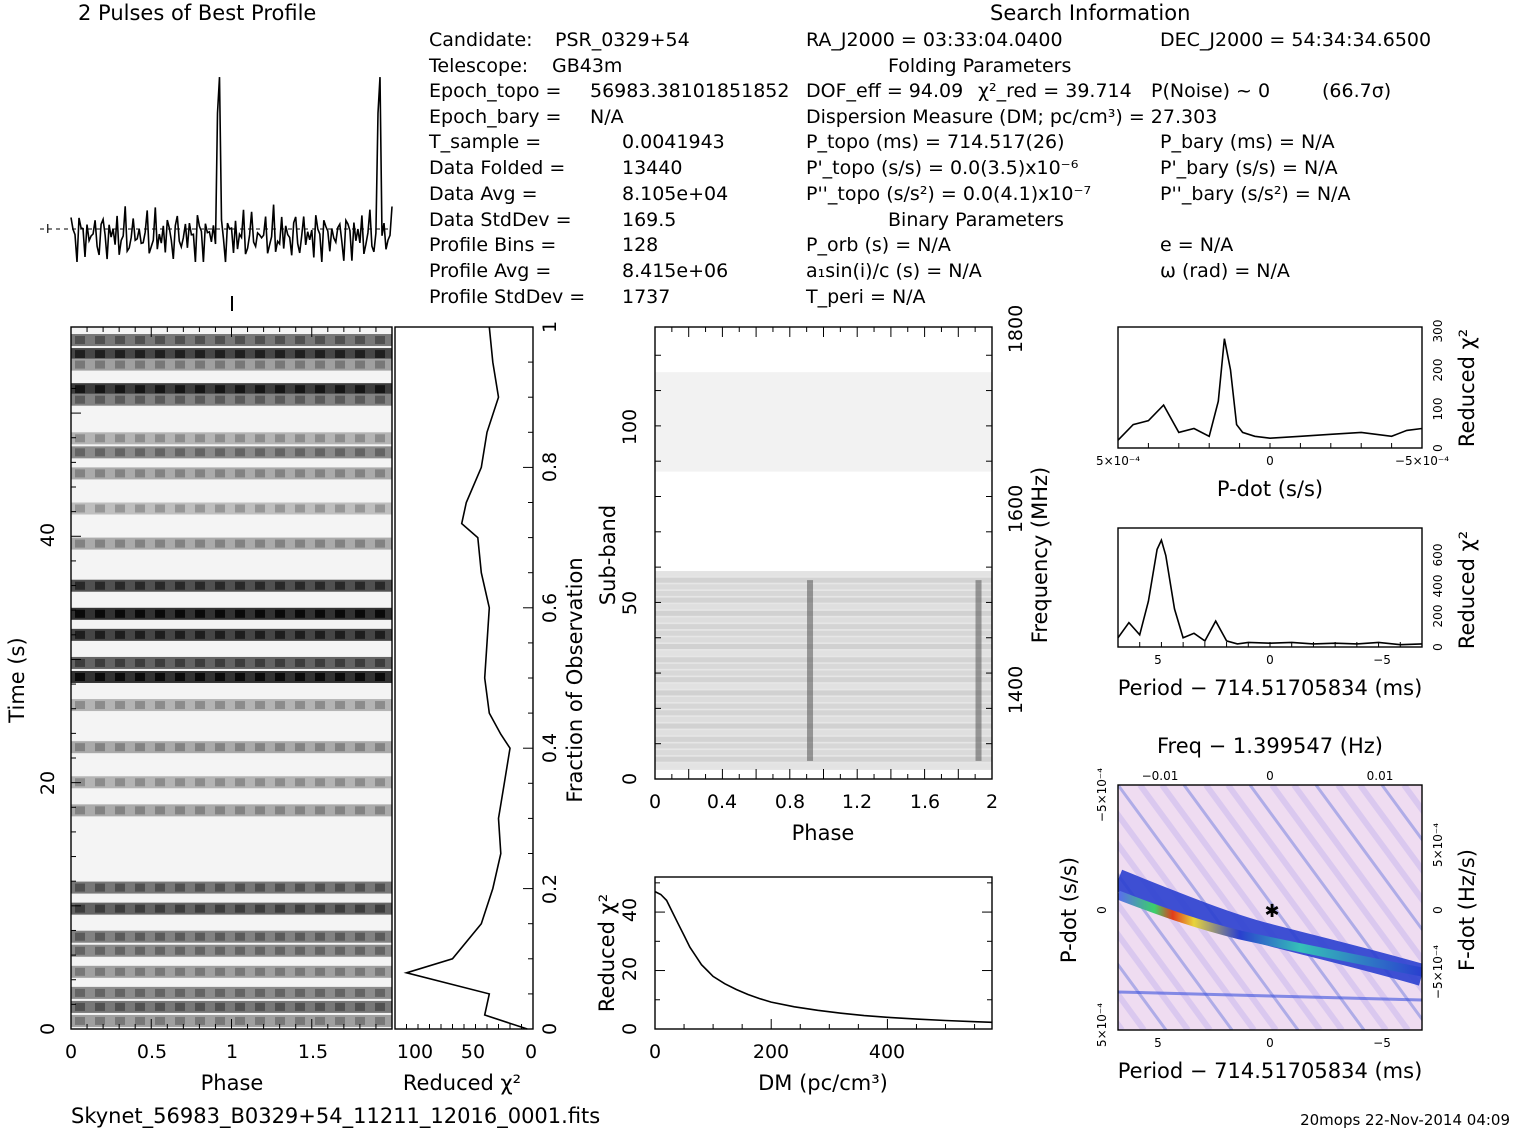  I want to click on dm-ytick-1: 20, so click(630, 969).